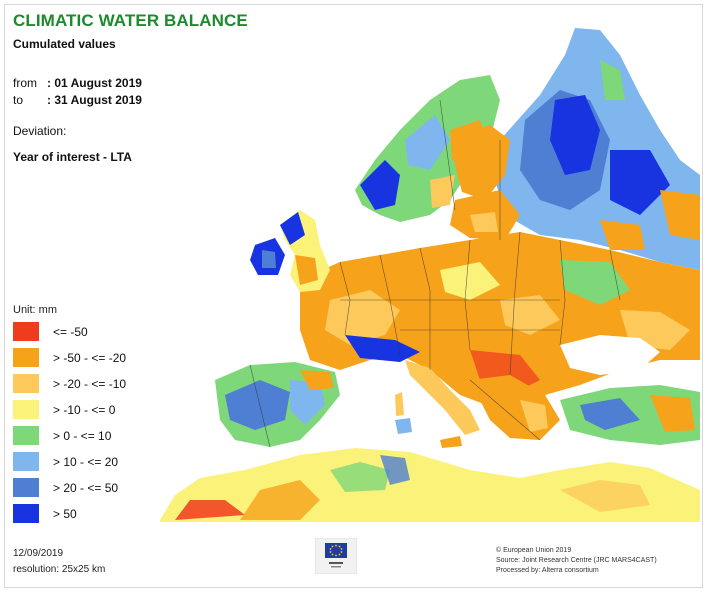  I want to click on publication-date: 12/09/2019, so click(38, 553).